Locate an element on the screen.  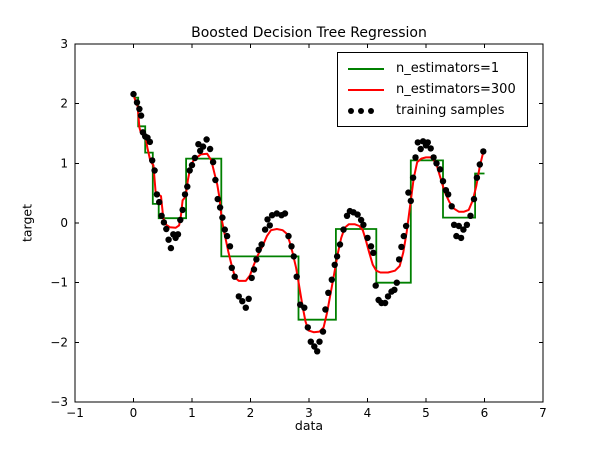
y-tick-label: −3 is located at coordinates (59, 402).